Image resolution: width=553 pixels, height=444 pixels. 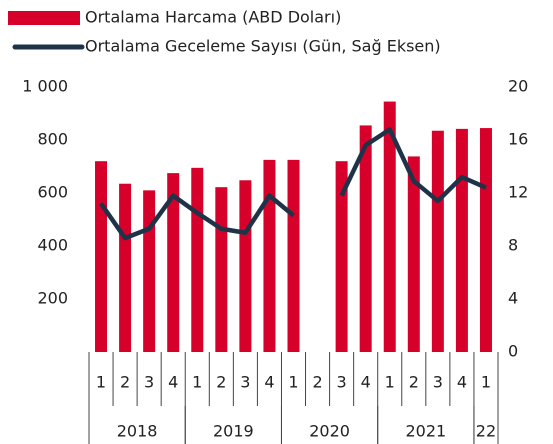 What do you see at coordinates (518, 86) in the screenshot?
I see `y2-tick-label: 20` at bounding box center [518, 86].